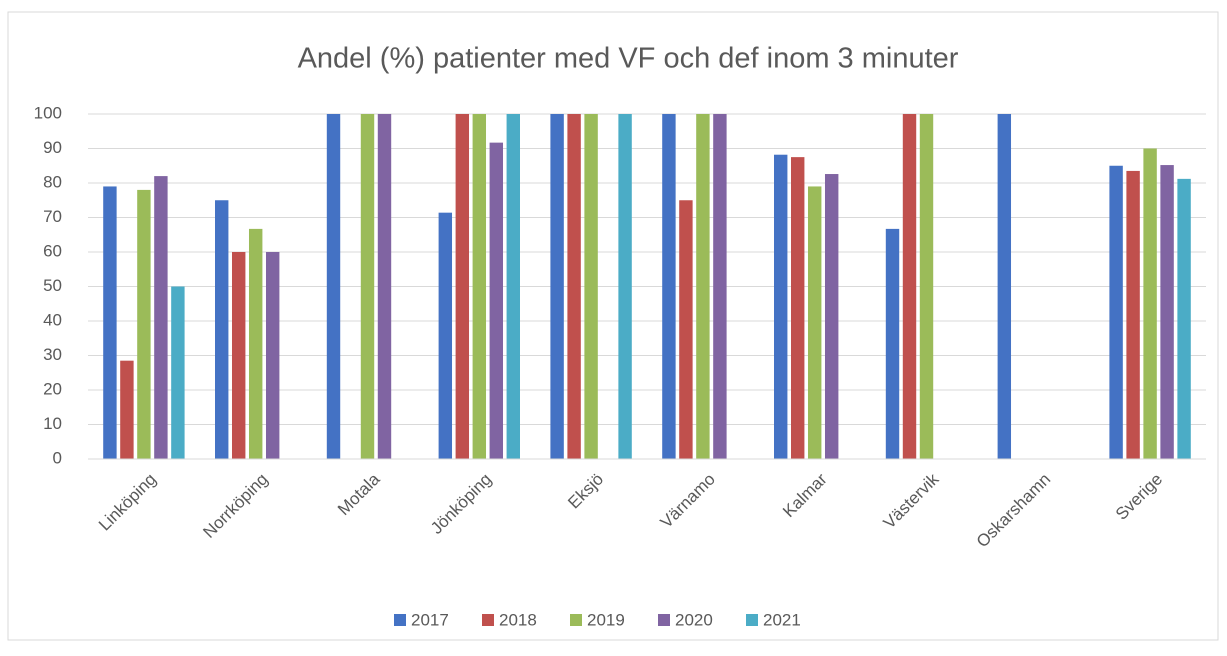 This screenshot has width=1227, height=656. What do you see at coordinates (52, 423) in the screenshot?
I see `y-tick-label: 10` at bounding box center [52, 423].